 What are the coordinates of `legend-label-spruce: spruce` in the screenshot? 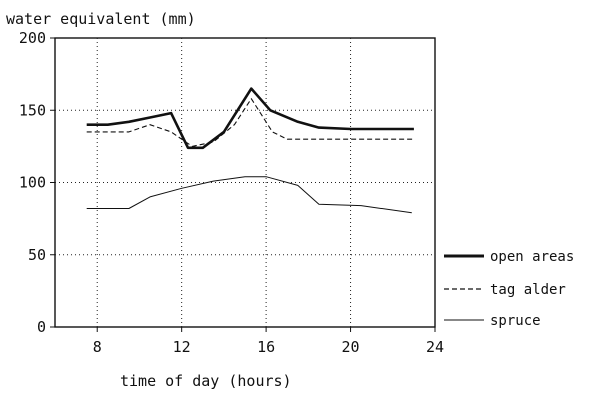 It's located at (515, 321).